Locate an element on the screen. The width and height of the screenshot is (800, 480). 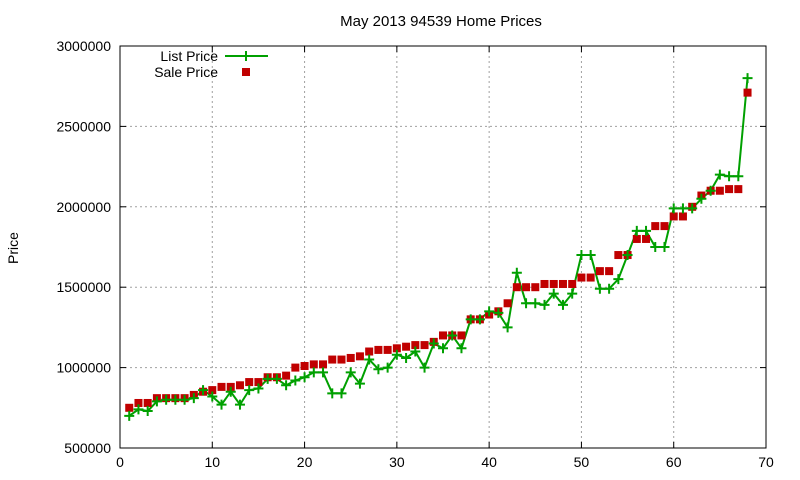
y-tick-label: 2000000 is located at coordinates (83, 207).